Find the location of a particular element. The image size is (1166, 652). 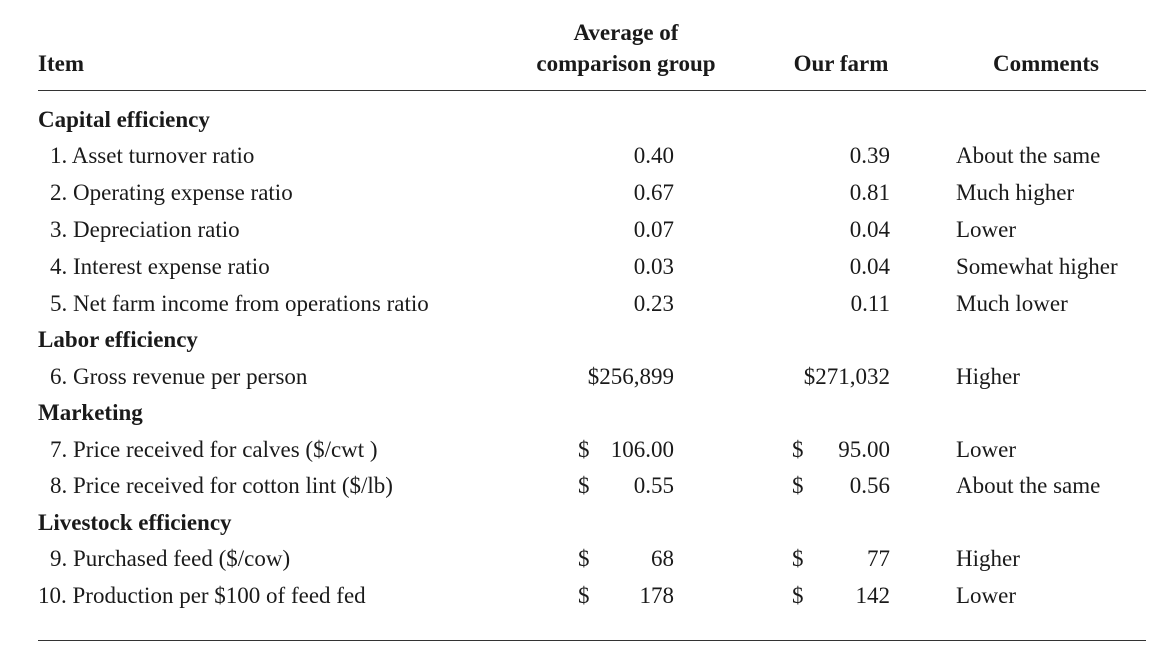

item-label: 2. Operating expense ratio is located at coordinates (171, 192).